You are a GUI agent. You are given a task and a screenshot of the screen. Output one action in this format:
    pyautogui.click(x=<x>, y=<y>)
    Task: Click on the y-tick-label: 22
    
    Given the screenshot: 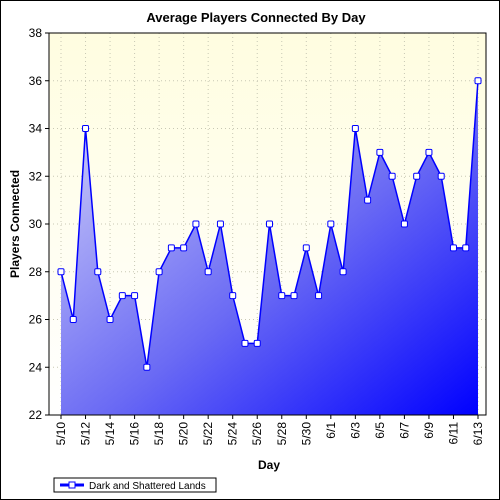 What is the action you would take?
    pyautogui.click(x=36, y=415)
    